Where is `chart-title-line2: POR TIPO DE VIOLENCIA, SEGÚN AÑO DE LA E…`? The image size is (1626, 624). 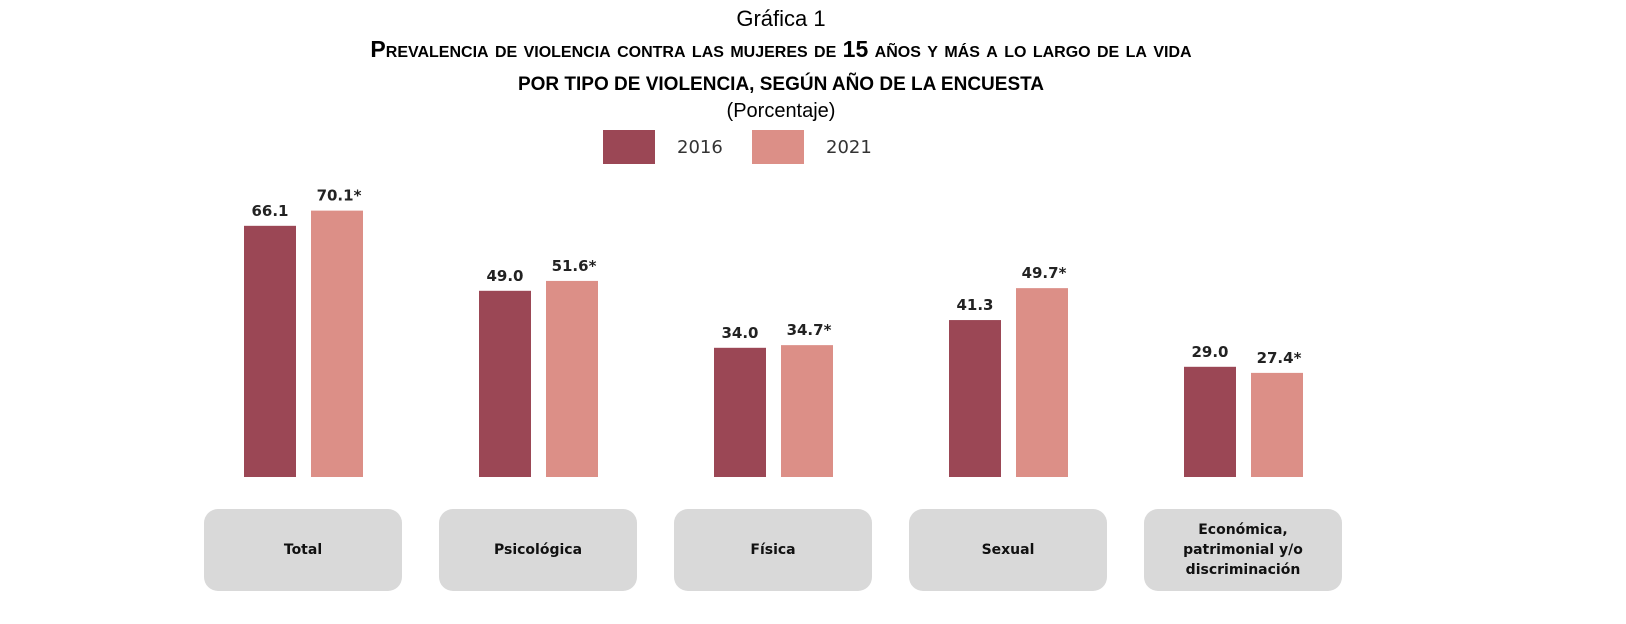 chart-title-line2: POR TIPO DE VIOLENCIA, SEGÚN AÑO DE LA E… is located at coordinates (781, 84).